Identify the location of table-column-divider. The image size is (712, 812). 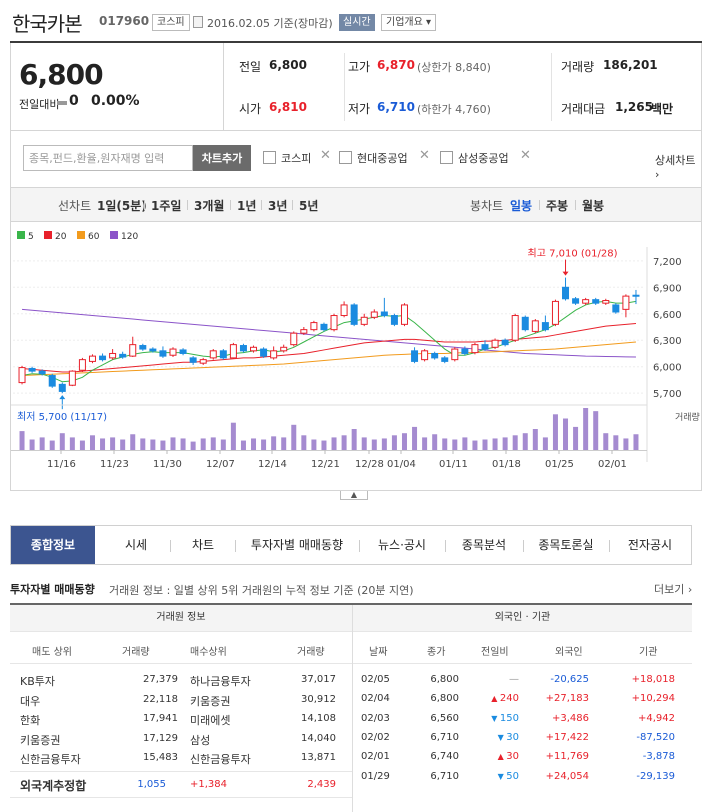
(352, 708).